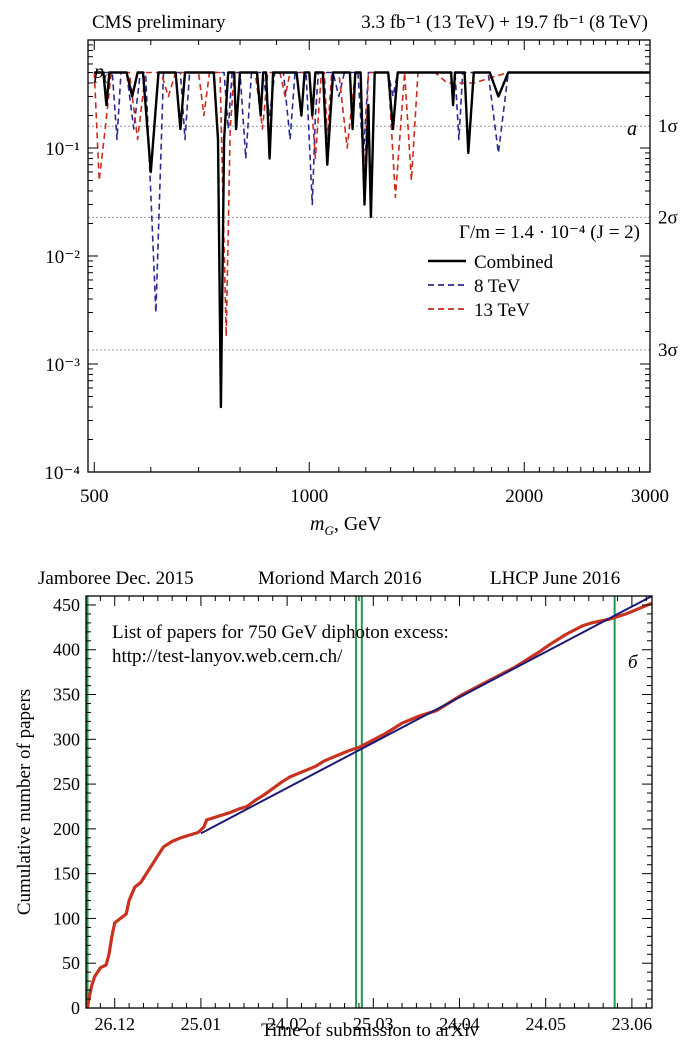  I want to click on y-tick-label: 450, so click(66, 605).